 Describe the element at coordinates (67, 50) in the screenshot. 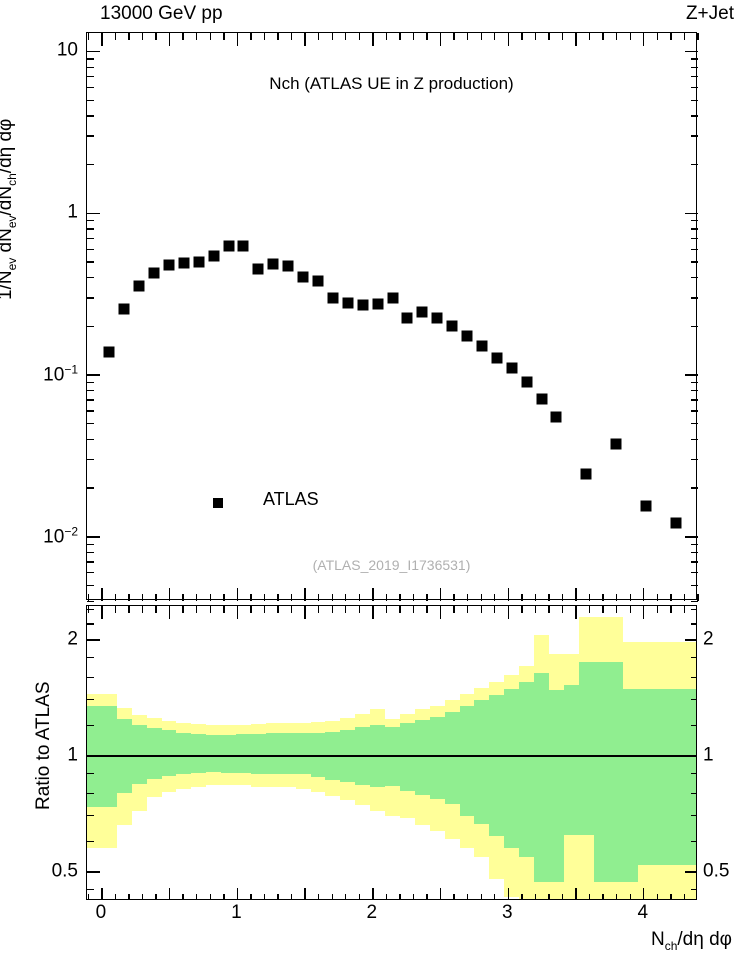

I see `y-tick-label-0: 10` at that location.